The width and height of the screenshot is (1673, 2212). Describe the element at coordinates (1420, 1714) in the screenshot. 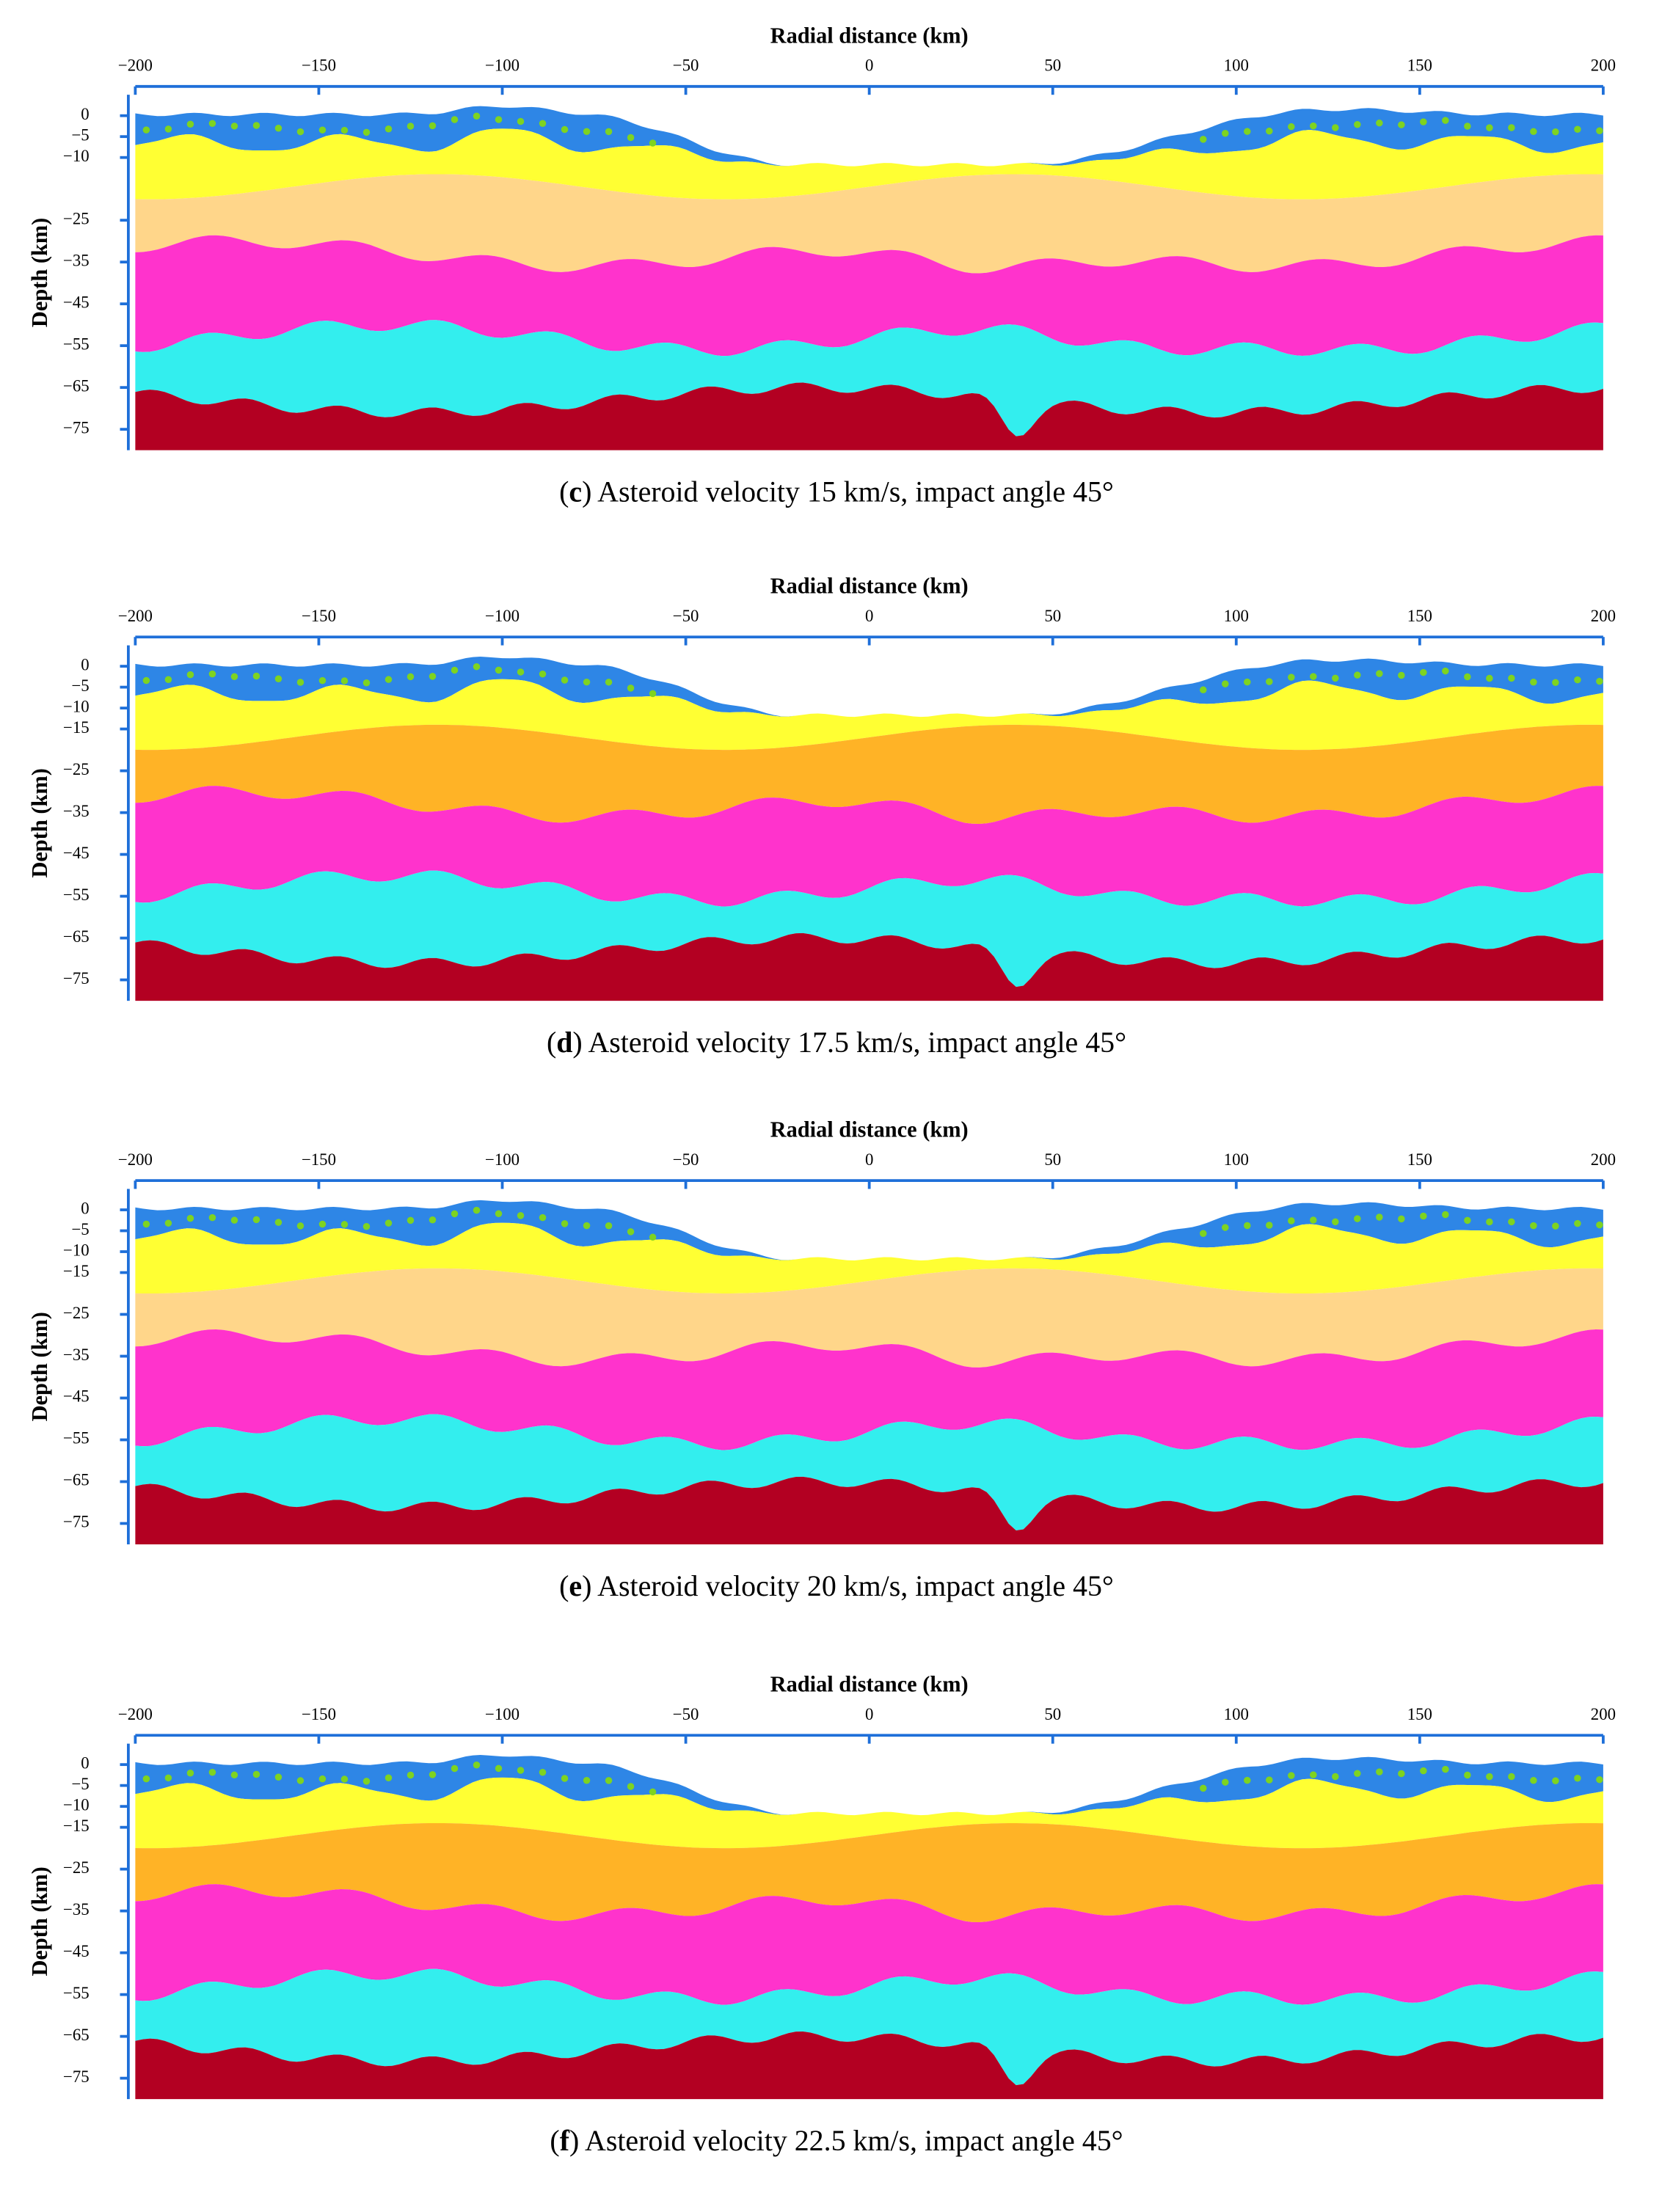

I see `x-tick-label: 150` at that location.